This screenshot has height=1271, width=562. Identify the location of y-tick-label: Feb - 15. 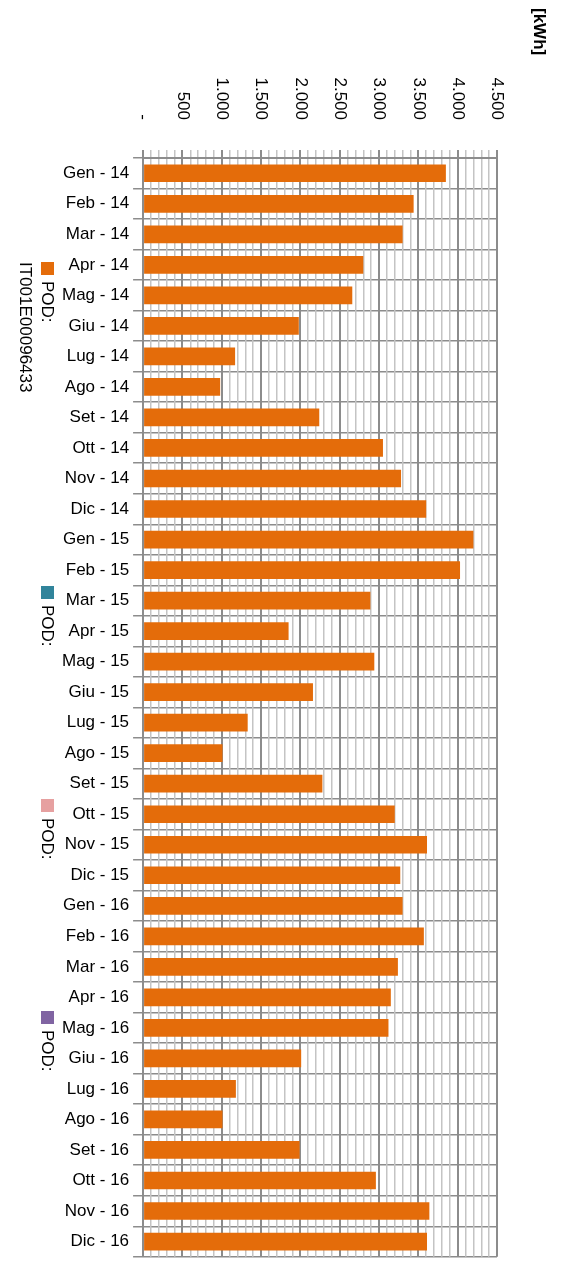
(97, 569).